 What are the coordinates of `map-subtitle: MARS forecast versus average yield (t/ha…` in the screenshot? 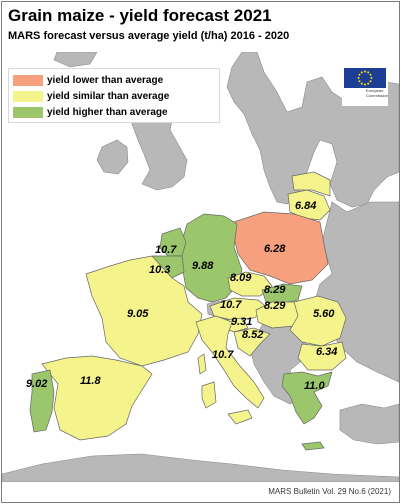 It's located at (149, 36).